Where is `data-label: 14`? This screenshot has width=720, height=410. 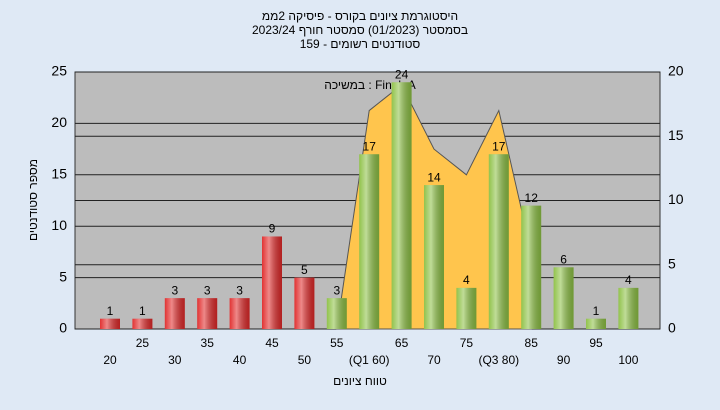 data-label: 14 is located at coordinates (434, 177).